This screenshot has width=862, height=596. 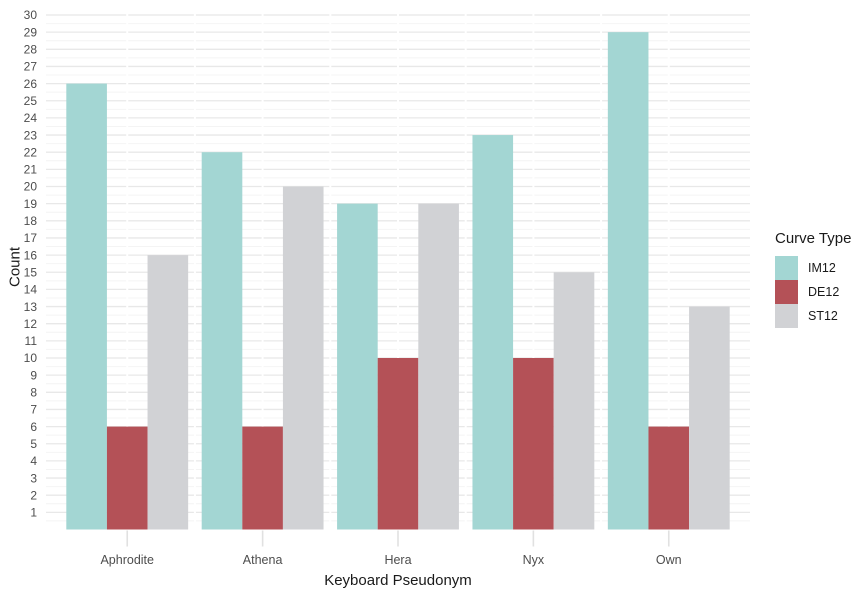 What do you see at coordinates (33, 495) in the screenshot?
I see `y-tick-label: 2` at bounding box center [33, 495].